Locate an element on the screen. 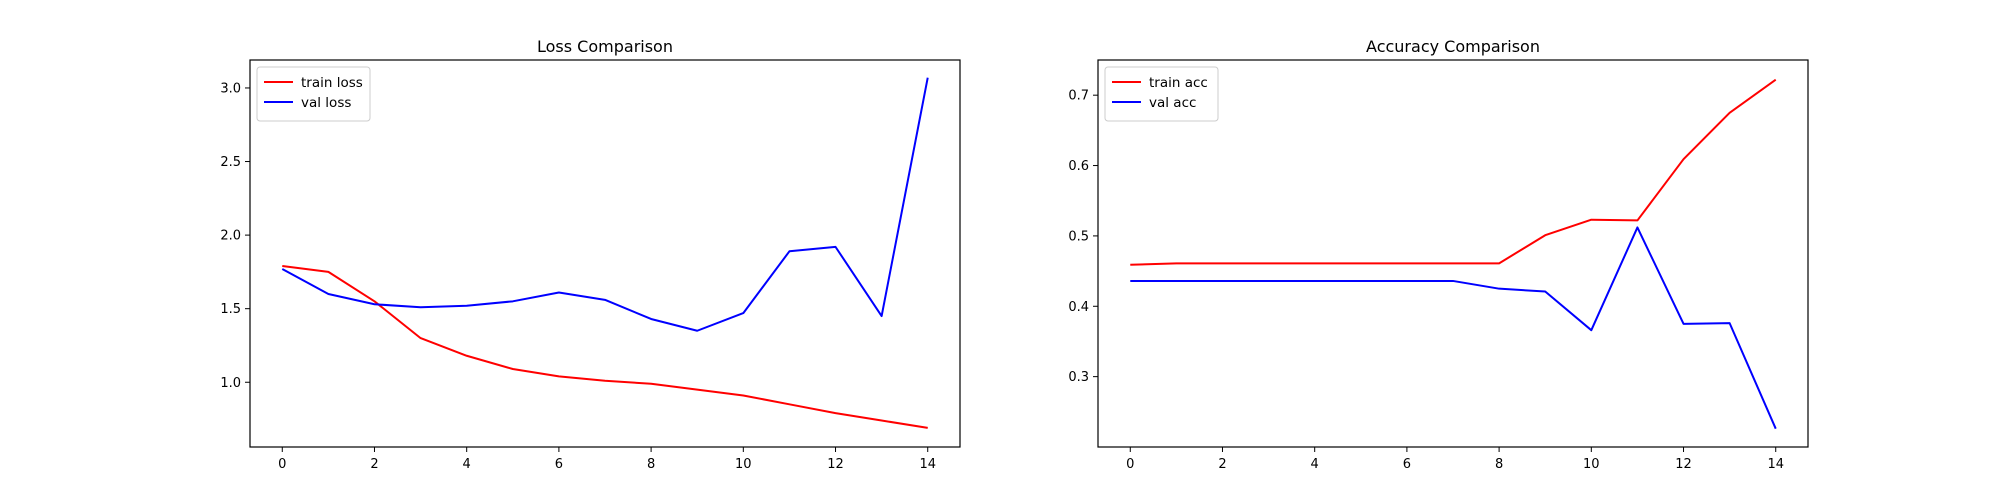 The width and height of the screenshot is (2000, 500). val-acc-legend-label: val acc is located at coordinates (1172, 103).